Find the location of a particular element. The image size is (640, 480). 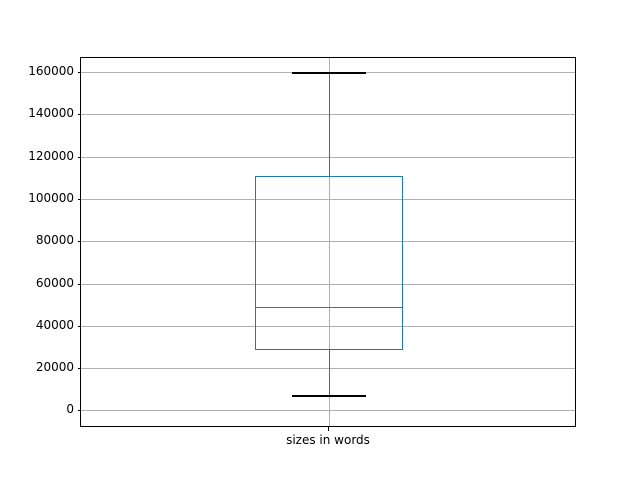

median-line is located at coordinates (329, 307).